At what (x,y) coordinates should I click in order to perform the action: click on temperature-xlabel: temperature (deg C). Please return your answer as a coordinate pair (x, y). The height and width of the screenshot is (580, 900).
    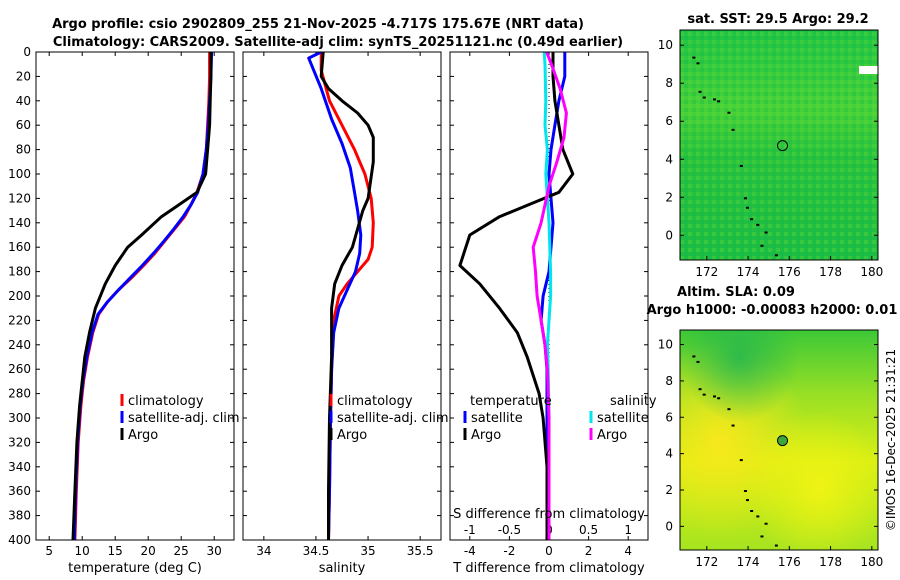
    Looking at the image, I should click on (135, 568).